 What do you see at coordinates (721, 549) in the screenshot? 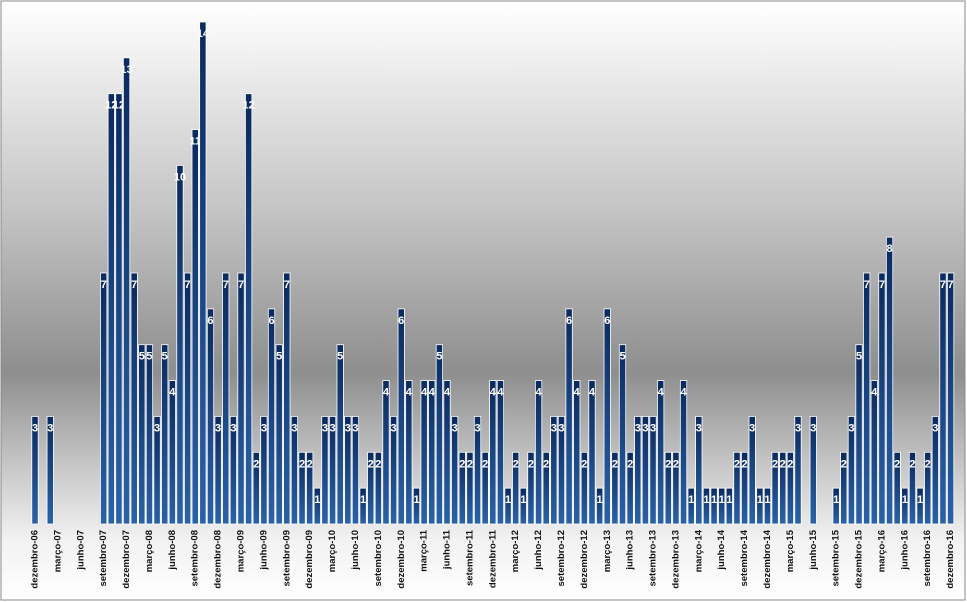
I see `x-tick-label: junho-14` at bounding box center [721, 549].